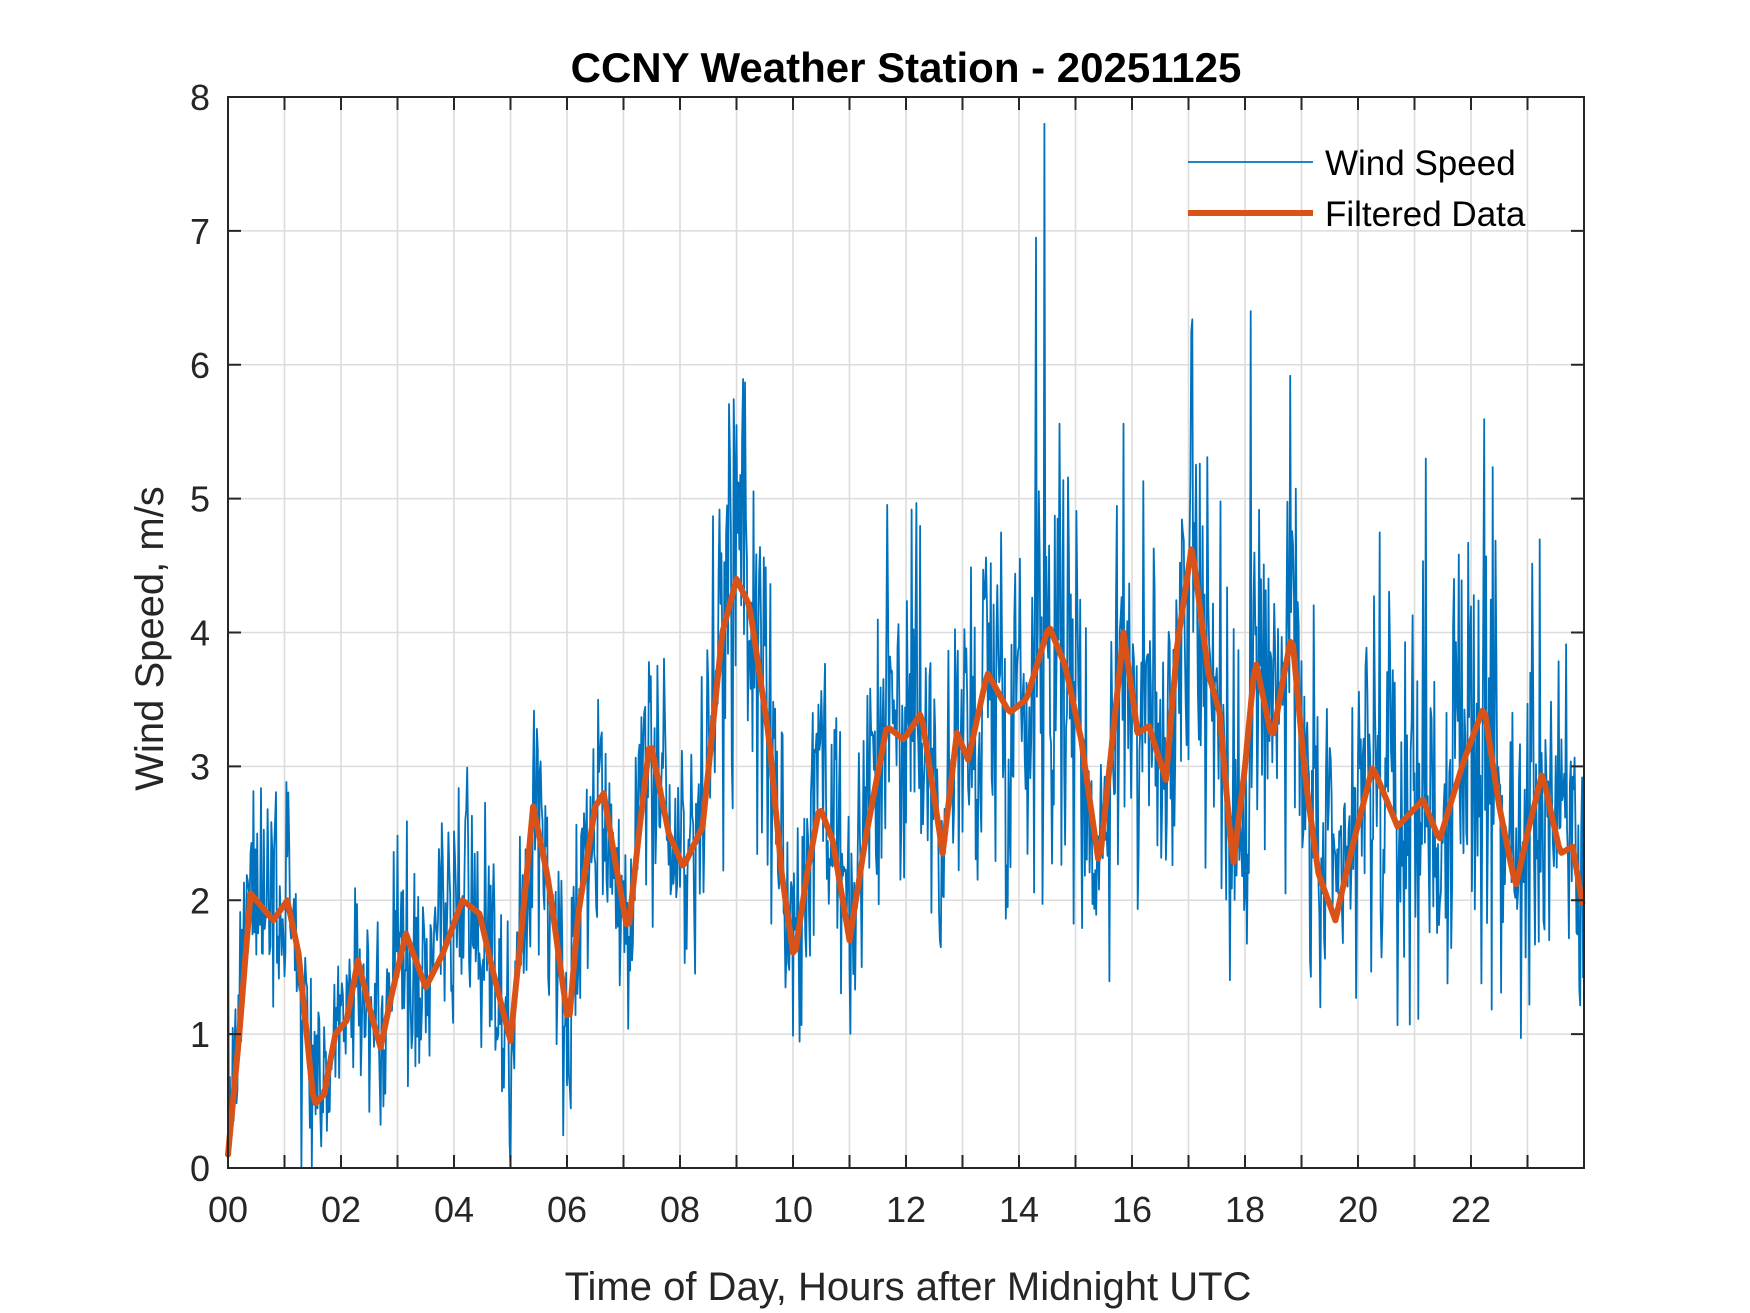 Image resolution: width=1750 pixels, height=1313 pixels. Describe the element at coordinates (793, 1209) in the screenshot. I see `x-tick-label: 10` at that location.